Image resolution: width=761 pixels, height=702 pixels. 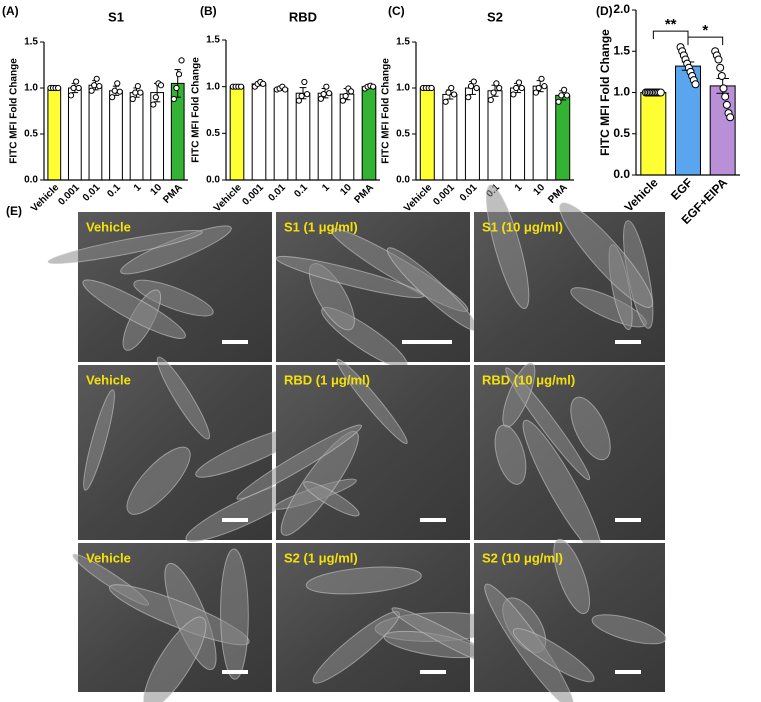 What do you see at coordinates (208, 11) in the screenshot?
I see `panel-label: (B)` at bounding box center [208, 11].